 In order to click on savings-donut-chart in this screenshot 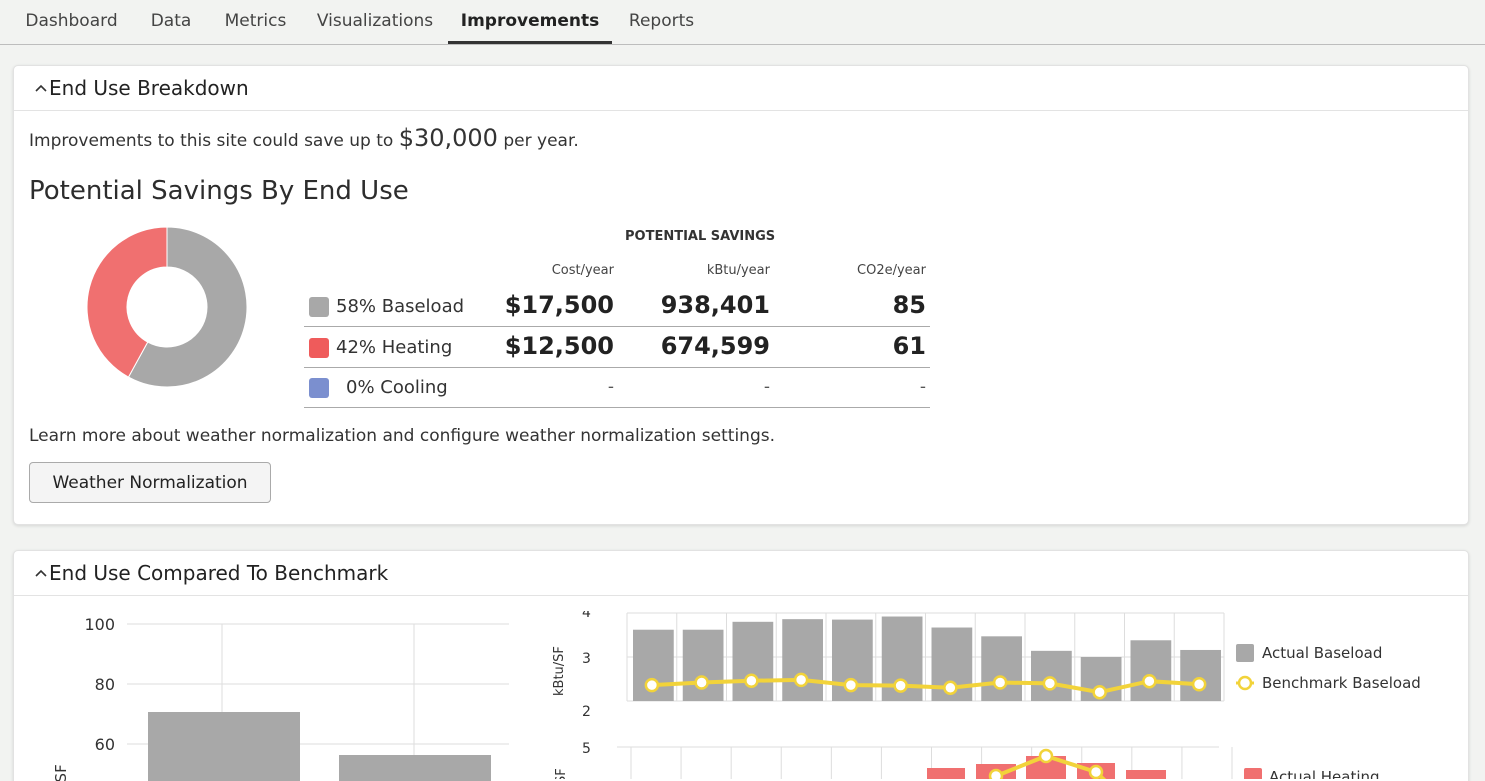, I will do `click(167, 307)`.